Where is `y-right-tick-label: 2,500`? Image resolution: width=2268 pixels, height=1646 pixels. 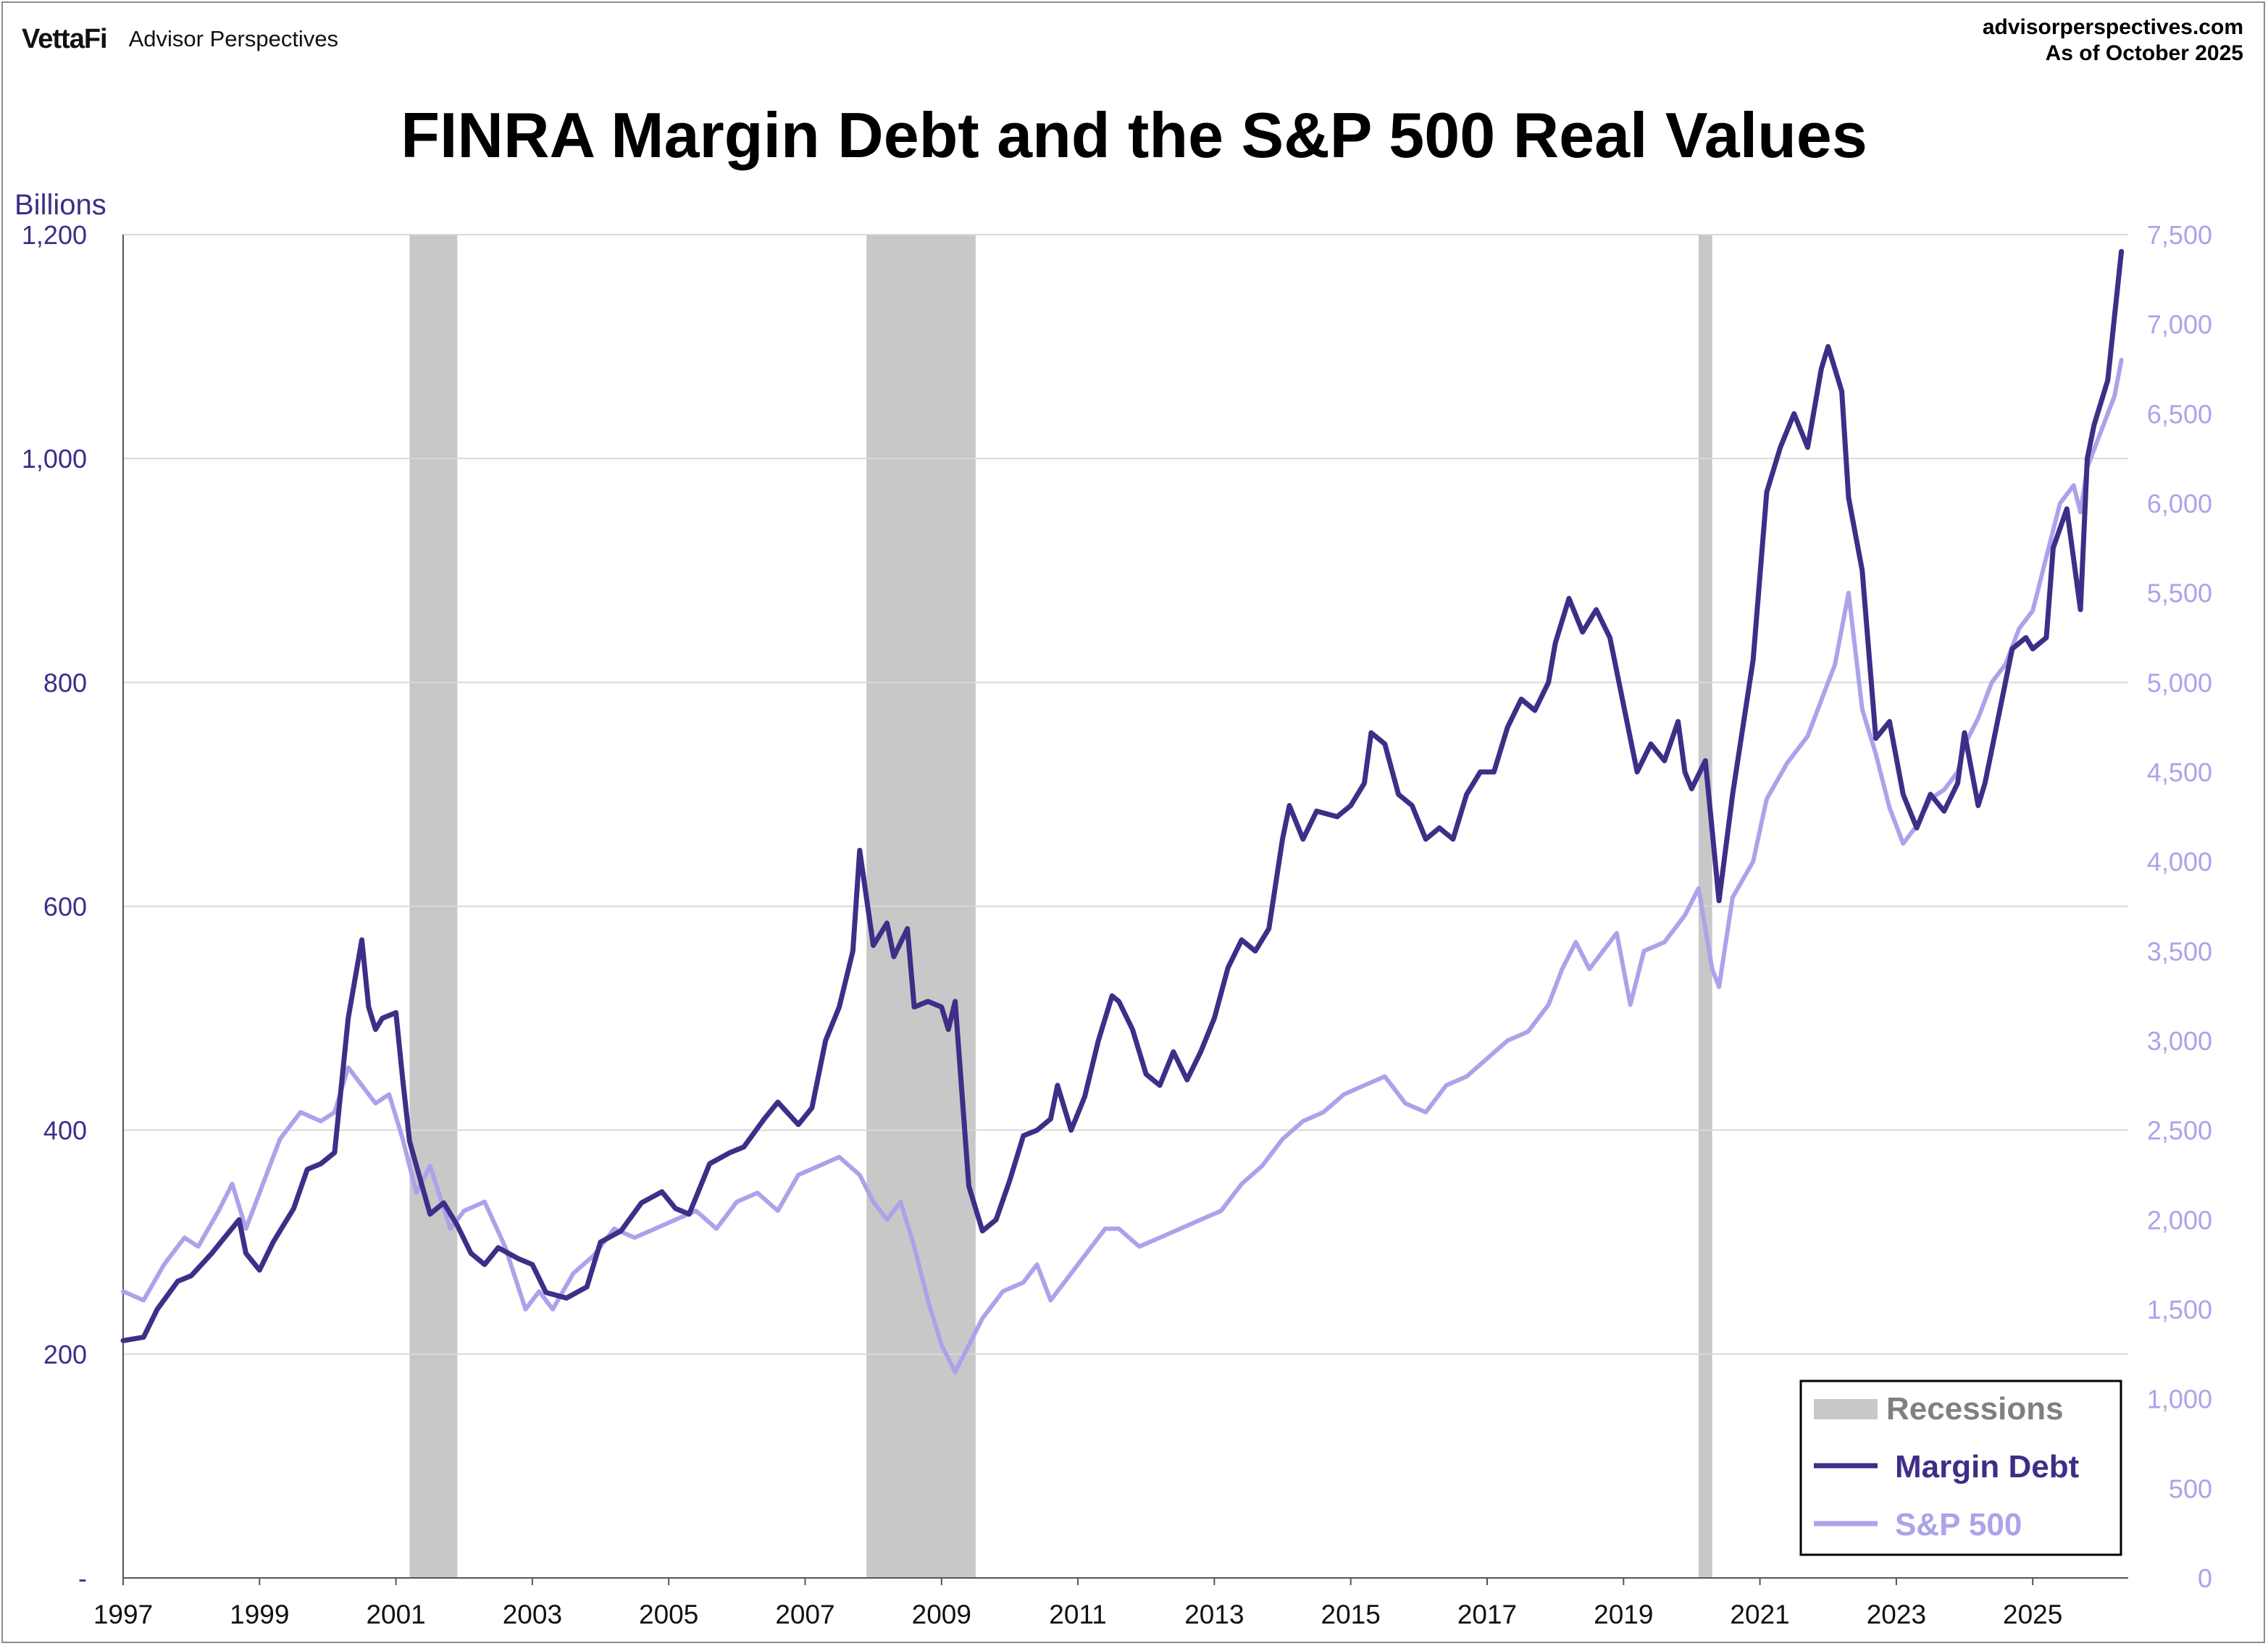
y-right-tick-label: 2,500 is located at coordinates (2180, 1131).